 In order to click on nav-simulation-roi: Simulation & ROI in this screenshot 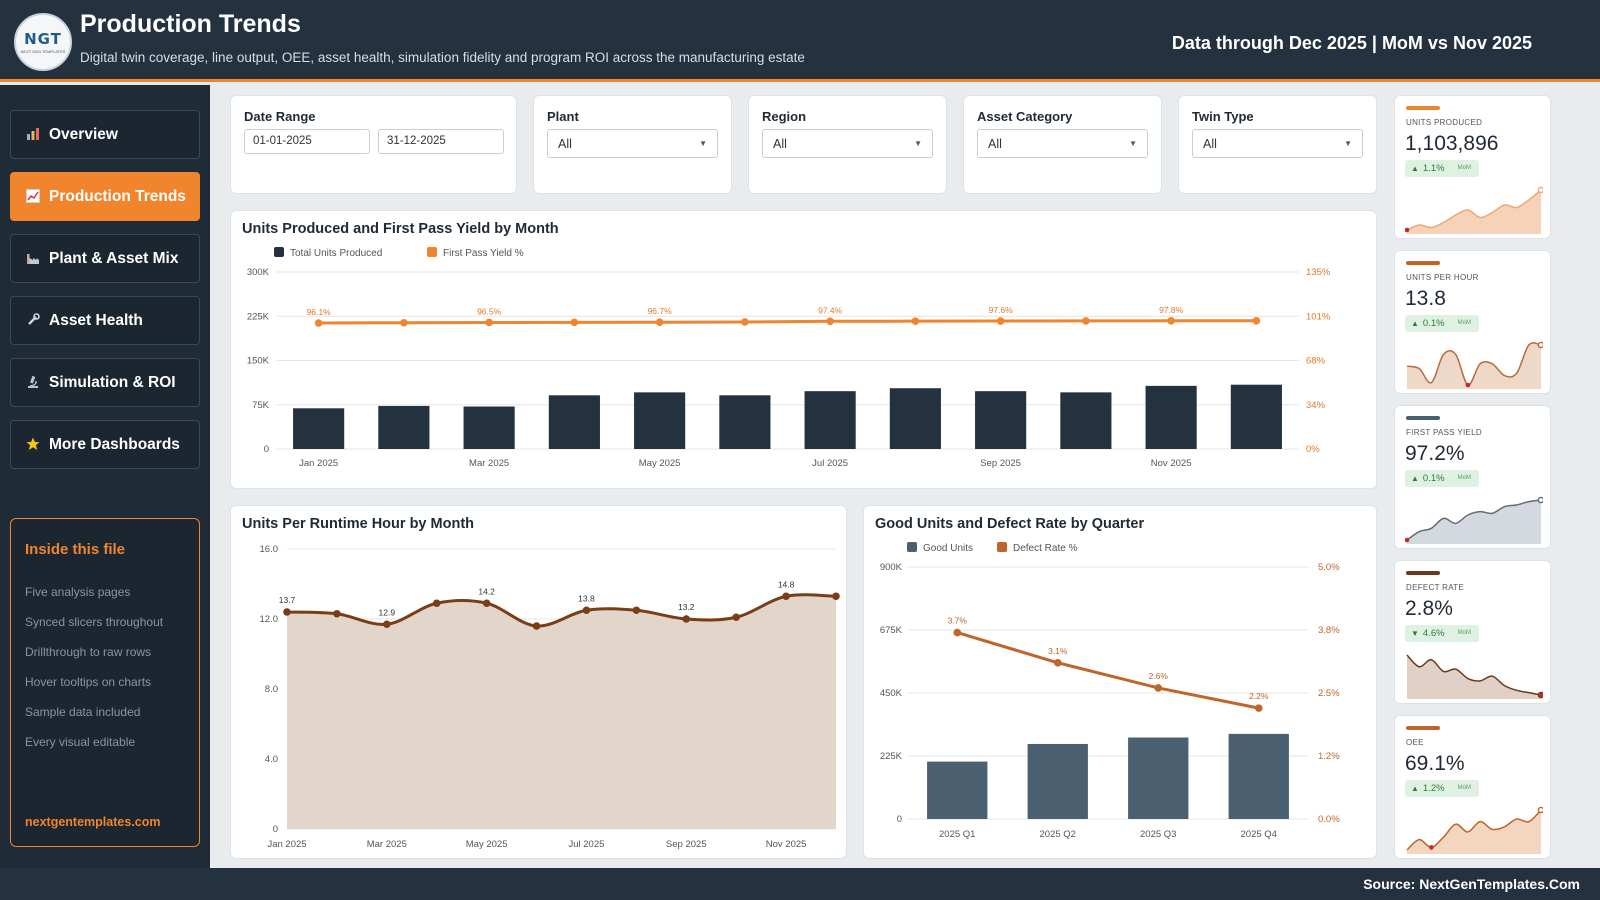, I will do `click(105, 382)`.